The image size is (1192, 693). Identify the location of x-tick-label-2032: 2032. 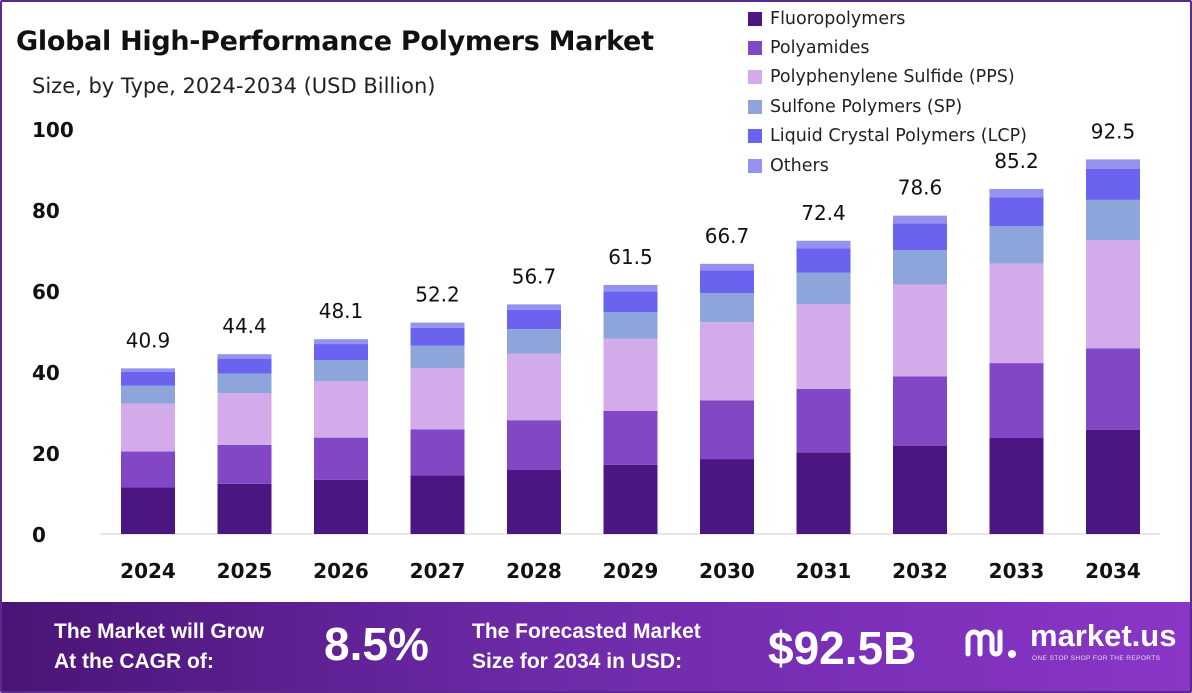
(920, 571).